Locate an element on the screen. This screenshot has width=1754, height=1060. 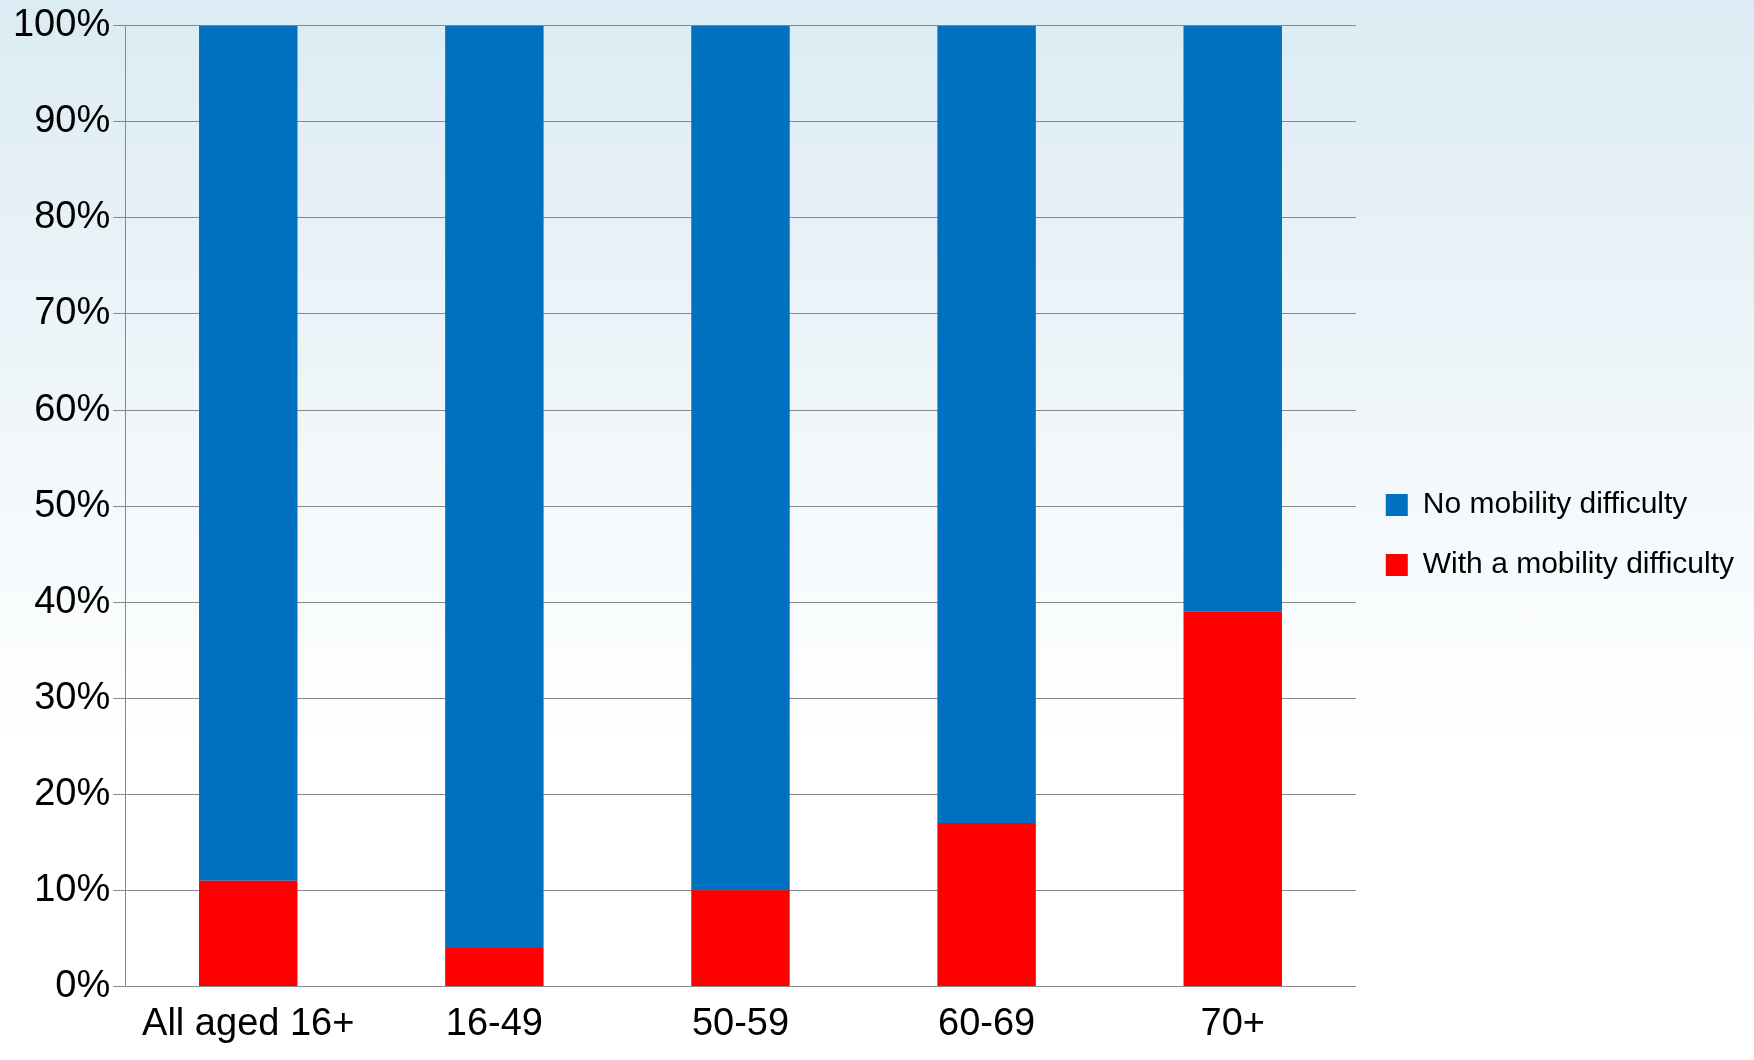
y-tick-label: 40% is located at coordinates (72, 599).